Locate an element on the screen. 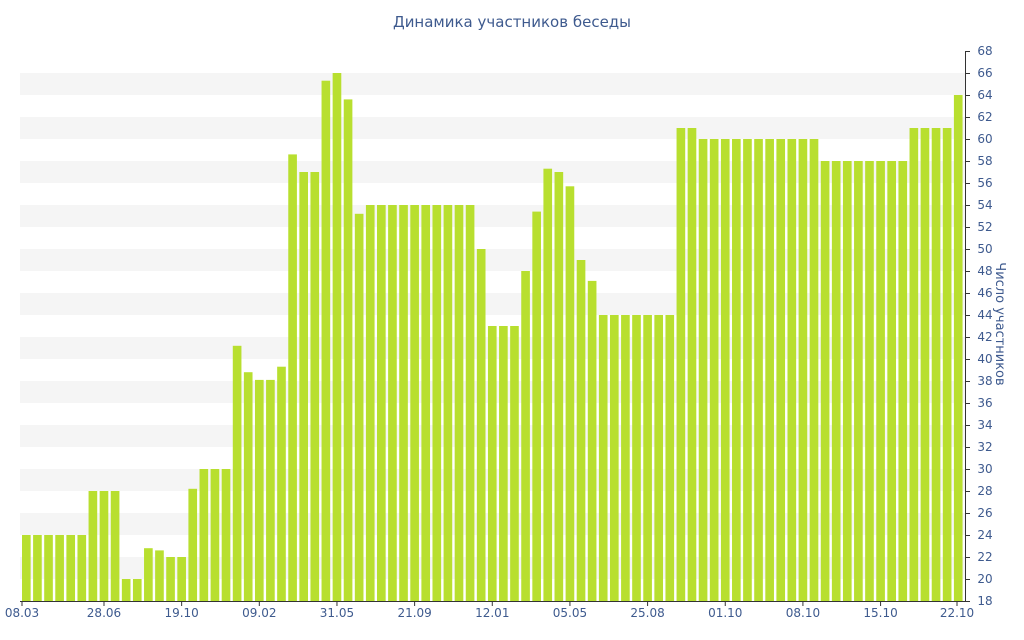 Image resolution: width=1024 pixels, height=640 pixels. y-tick-label: 58 is located at coordinates (984, 161).